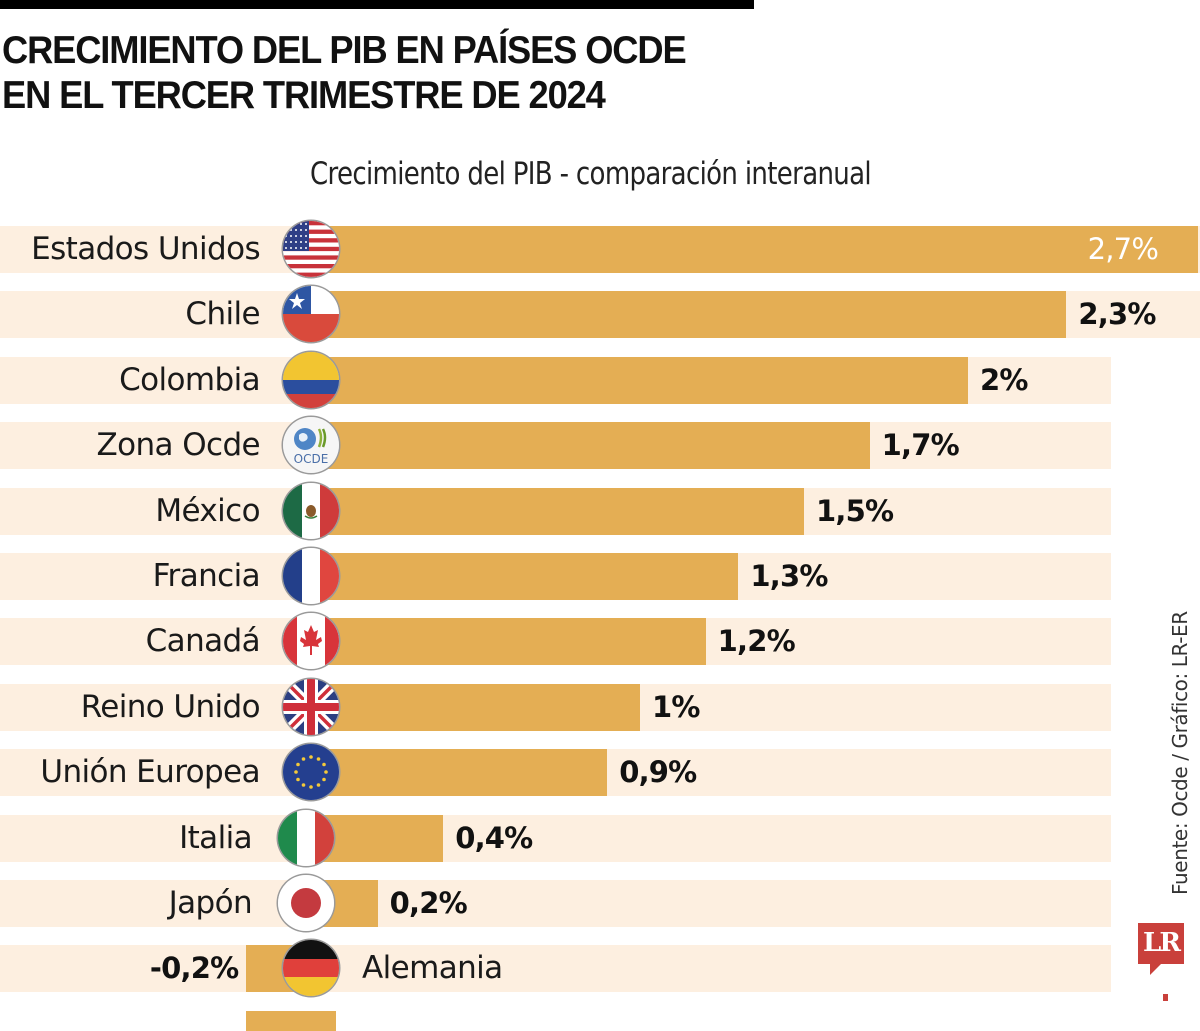 Image resolution: width=1200 pixels, height=1031 pixels. What do you see at coordinates (755, 249) in the screenshot?
I see `bar-estados-unidos` at bounding box center [755, 249].